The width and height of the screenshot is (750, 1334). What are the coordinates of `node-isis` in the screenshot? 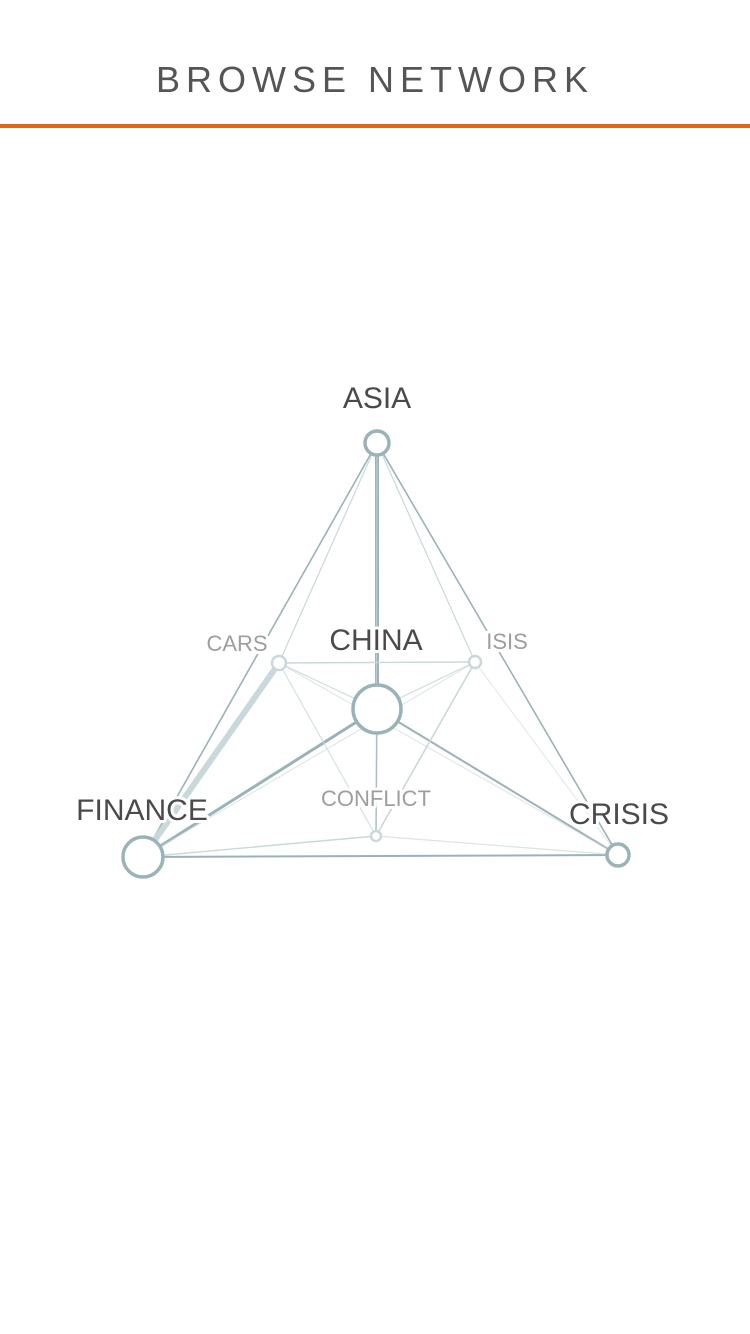 It's located at (475, 662).